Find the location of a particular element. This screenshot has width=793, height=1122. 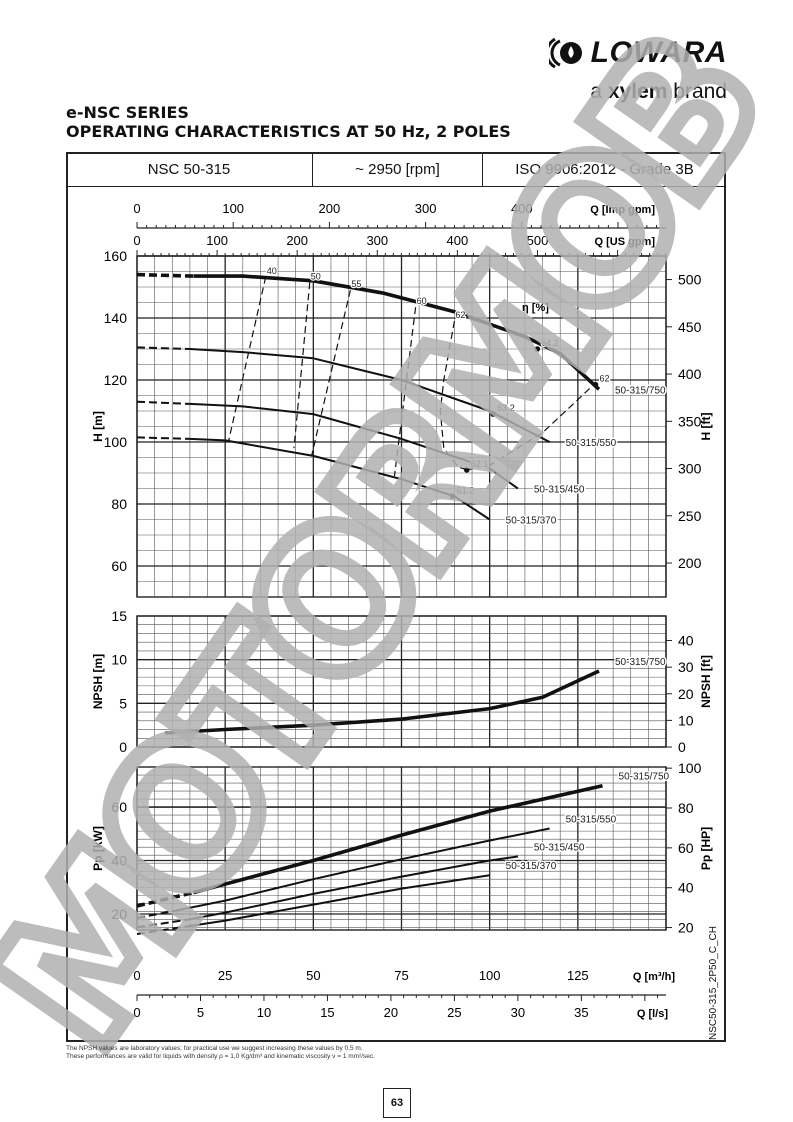

x2-tick-label: 35 is located at coordinates (581, 1012).